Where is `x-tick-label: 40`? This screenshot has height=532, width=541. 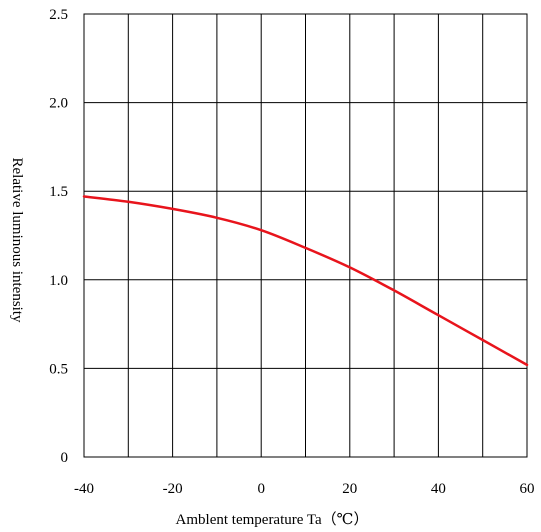
x-tick-label: 40 is located at coordinates (438, 489).